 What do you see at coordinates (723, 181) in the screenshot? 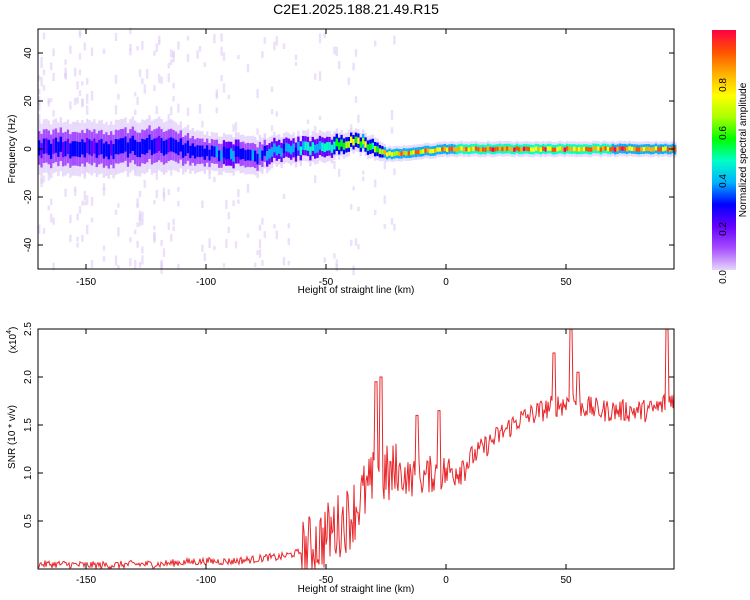
I see `colorbar-tick-label: 0.4` at bounding box center [723, 181].